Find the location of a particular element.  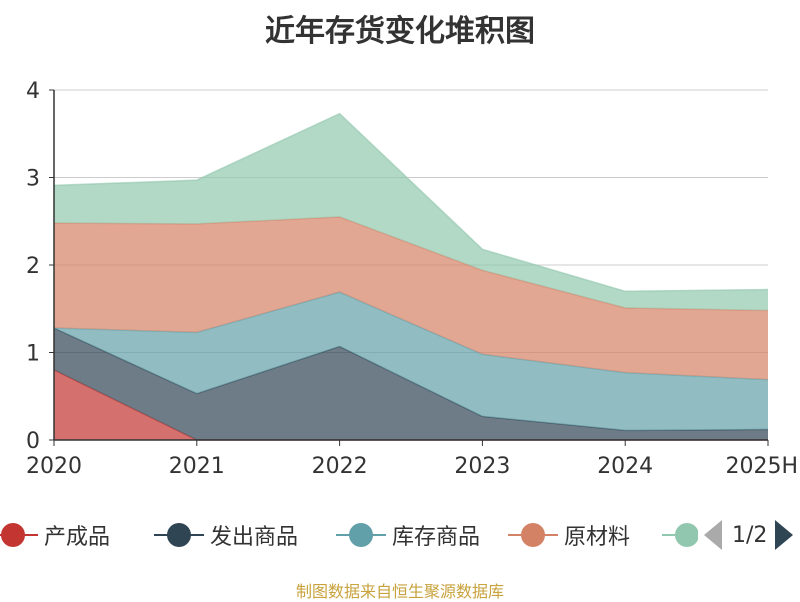

legend: 产成品 发出商品 库存商品 原材料 1/2 is located at coordinates (400, 535).